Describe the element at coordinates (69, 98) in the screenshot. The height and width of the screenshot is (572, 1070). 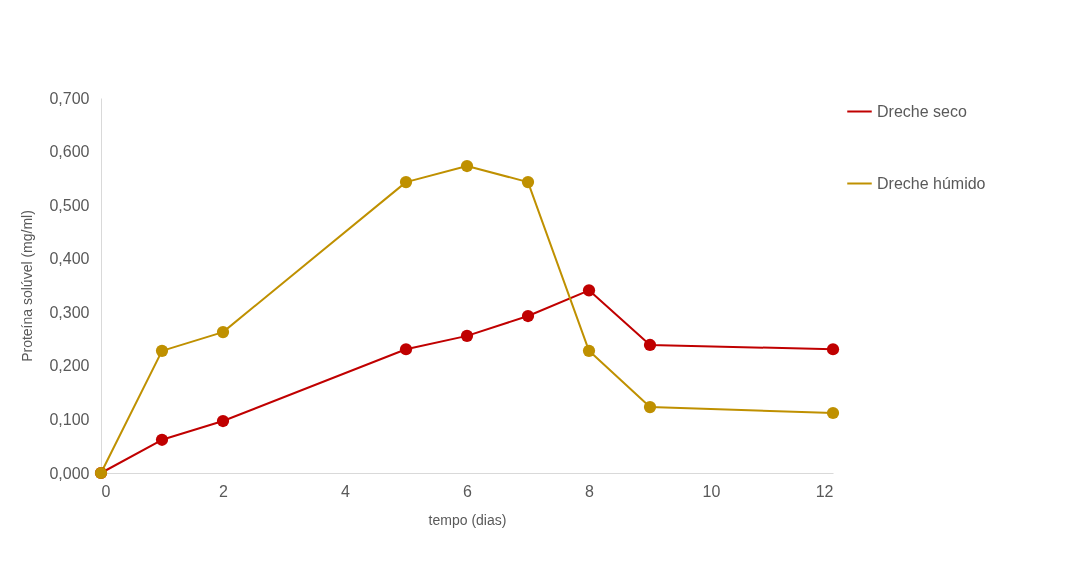
I see `y-tick-label: 0,700` at that location.